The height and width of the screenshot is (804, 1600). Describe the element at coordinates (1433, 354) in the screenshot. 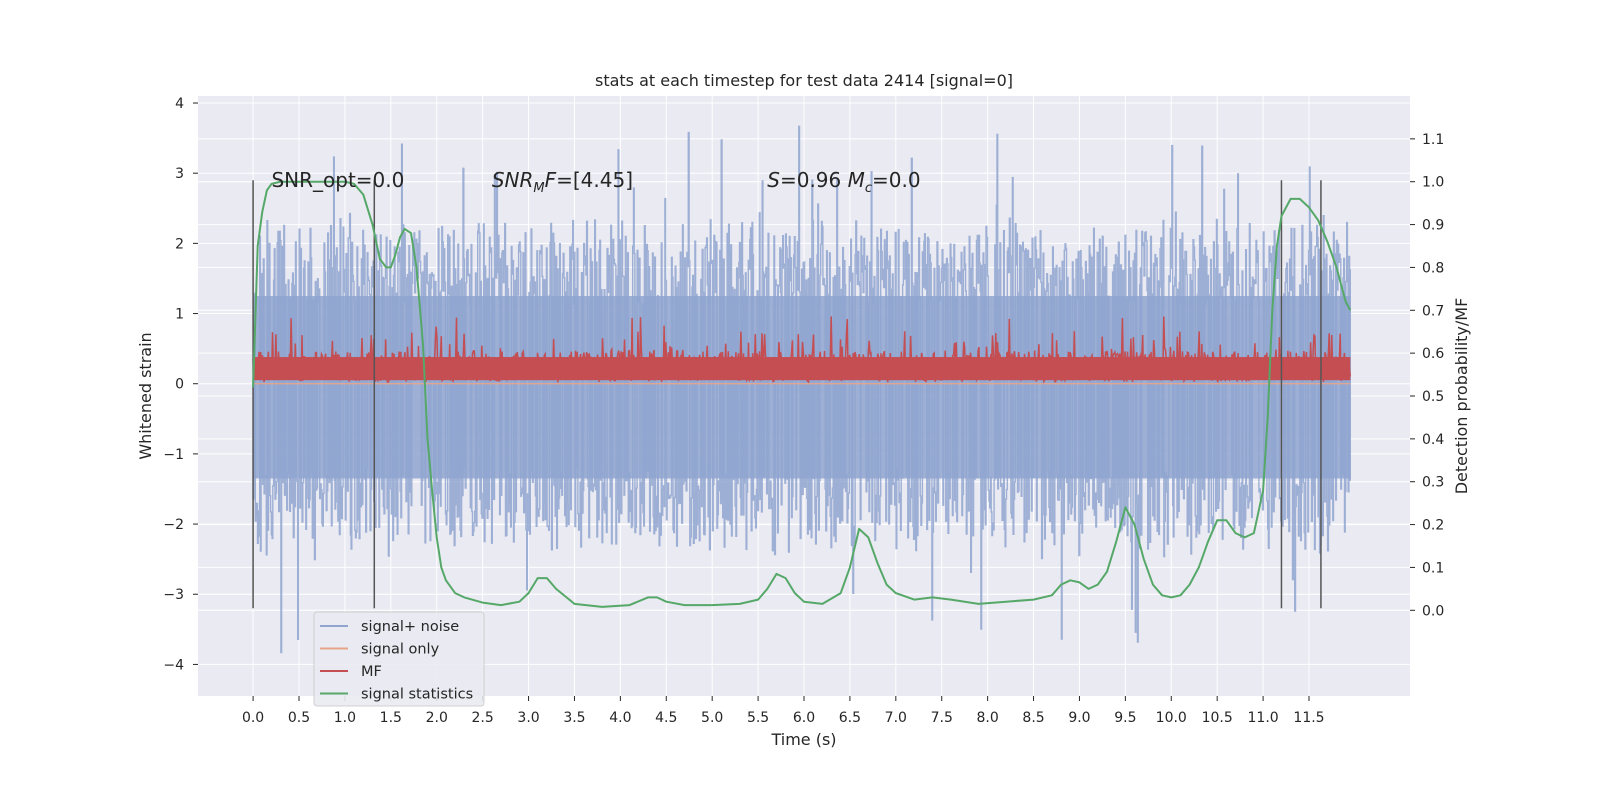

I see `y2-tick-label: 0.6` at that location.